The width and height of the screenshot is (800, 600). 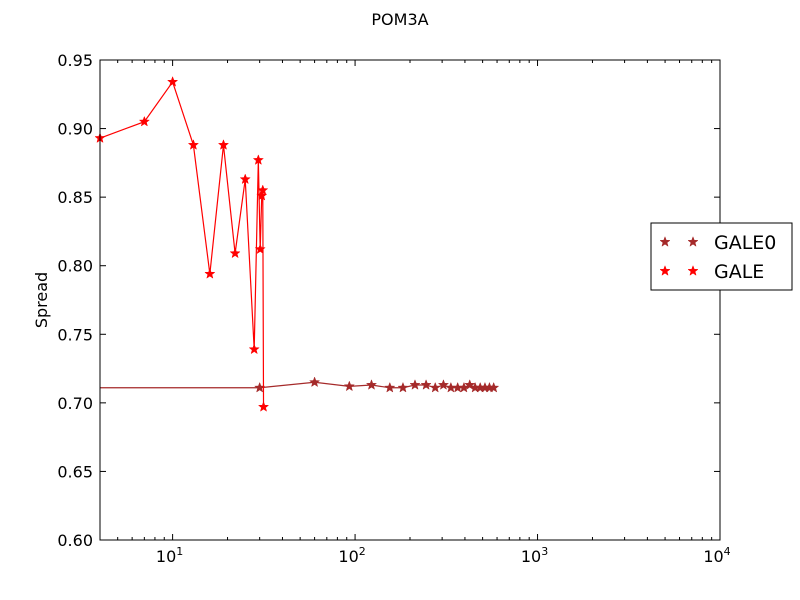 What do you see at coordinates (739, 272) in the screenshot?
I see `legend-label: GALE` at bounding box center [739, 272].